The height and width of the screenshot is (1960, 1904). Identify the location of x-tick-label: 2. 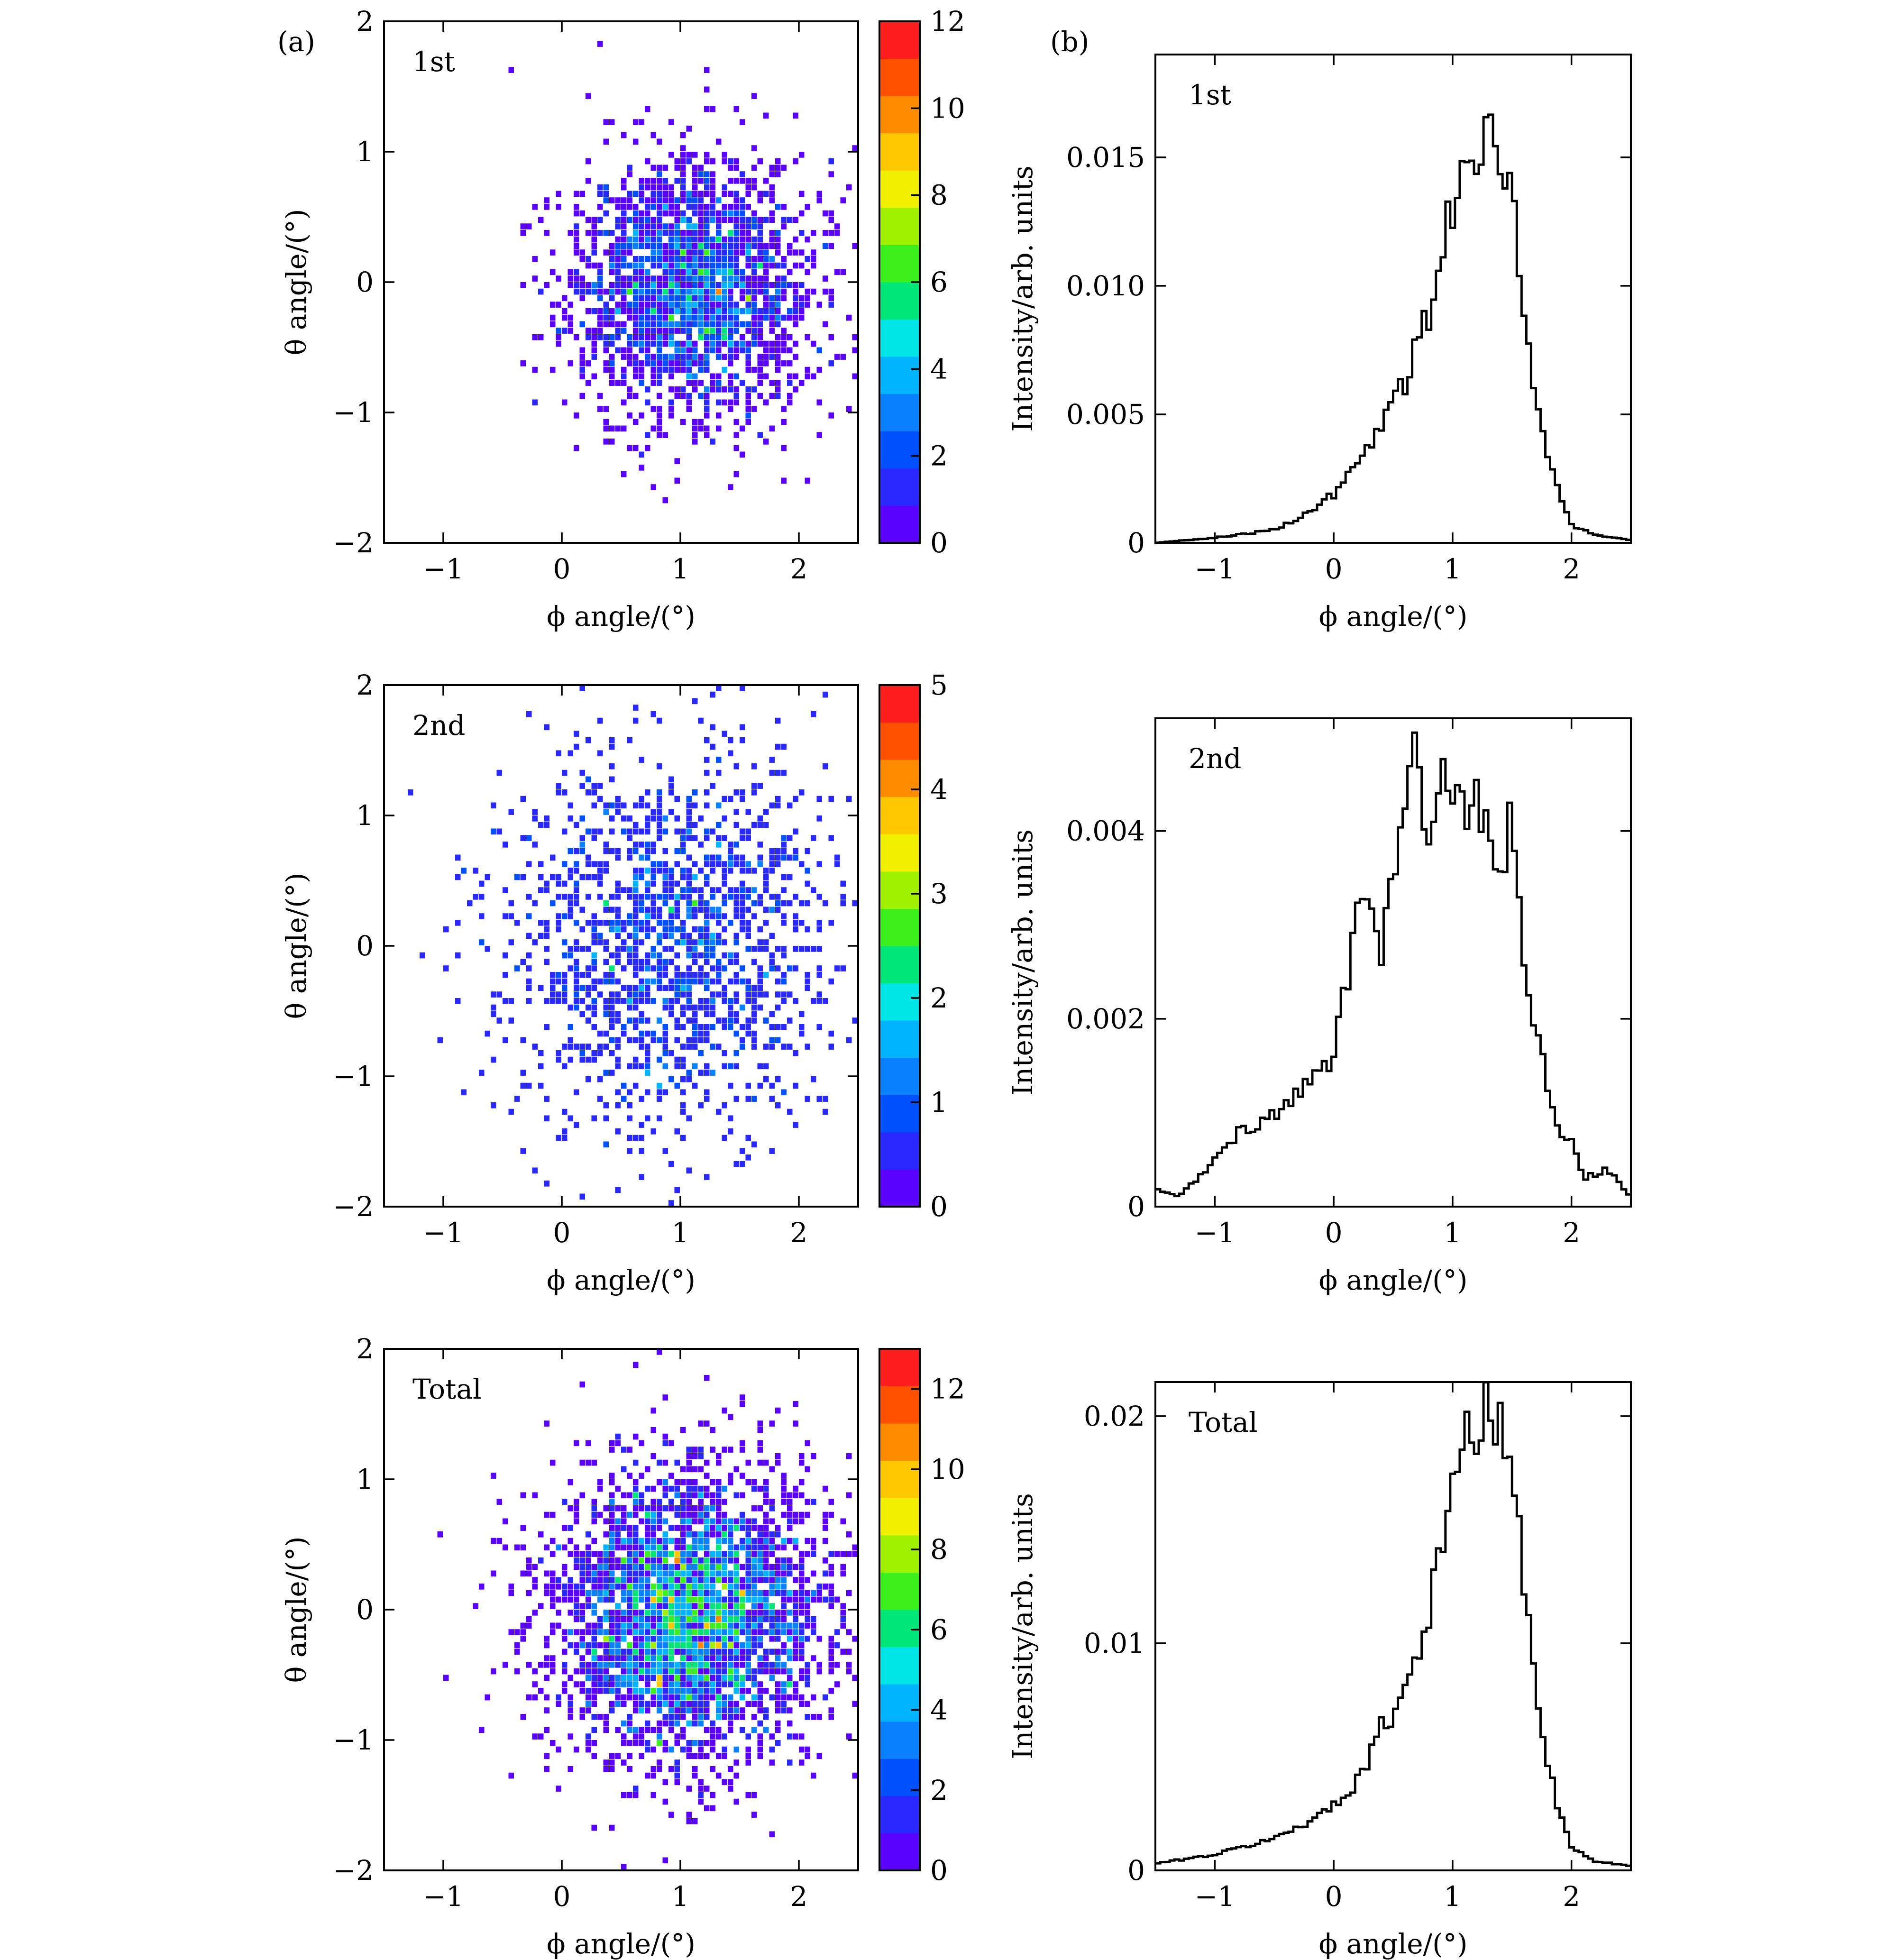
(1572, 569).